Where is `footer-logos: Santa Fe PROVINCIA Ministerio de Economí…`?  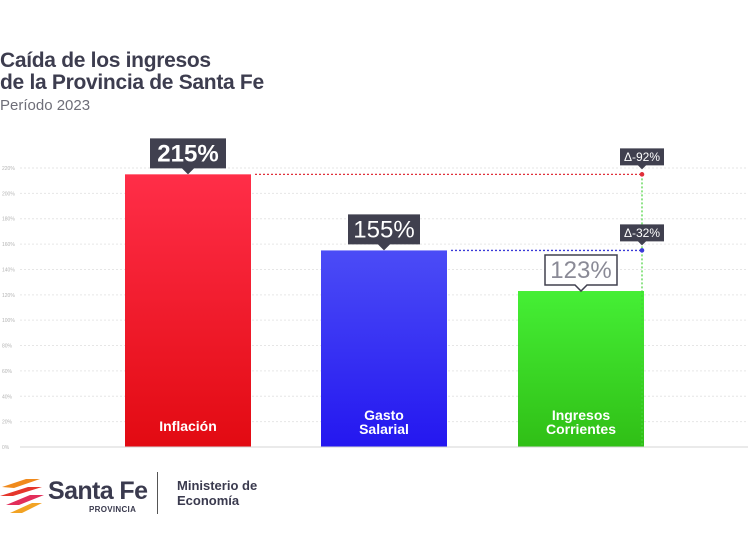
footer-logos: Santa Fe PROVINCIA Ministerio de Economí… is located at coordinates (150, 498).